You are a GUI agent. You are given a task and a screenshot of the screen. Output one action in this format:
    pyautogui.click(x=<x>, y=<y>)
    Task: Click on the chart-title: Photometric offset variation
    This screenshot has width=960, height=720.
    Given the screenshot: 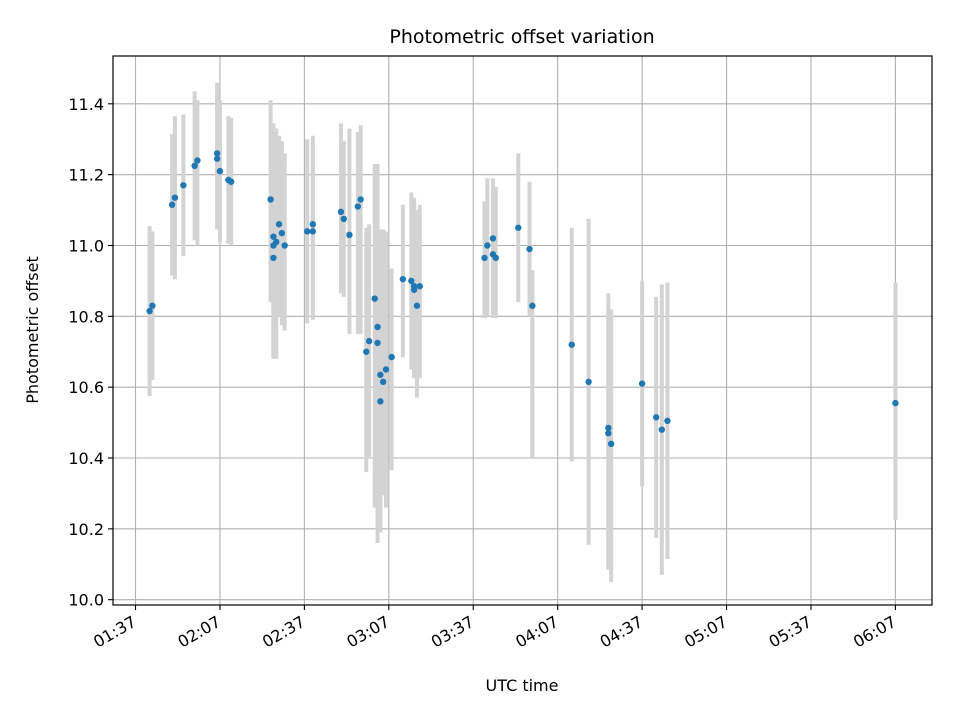 What is the action you would take?
    pyautogui.click(x=521, y=37)
    